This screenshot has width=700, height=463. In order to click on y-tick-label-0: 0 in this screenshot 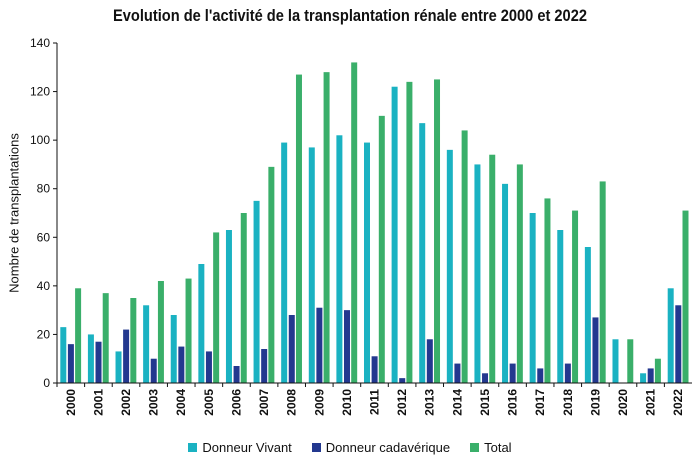, I will do `click(46, 383)`.